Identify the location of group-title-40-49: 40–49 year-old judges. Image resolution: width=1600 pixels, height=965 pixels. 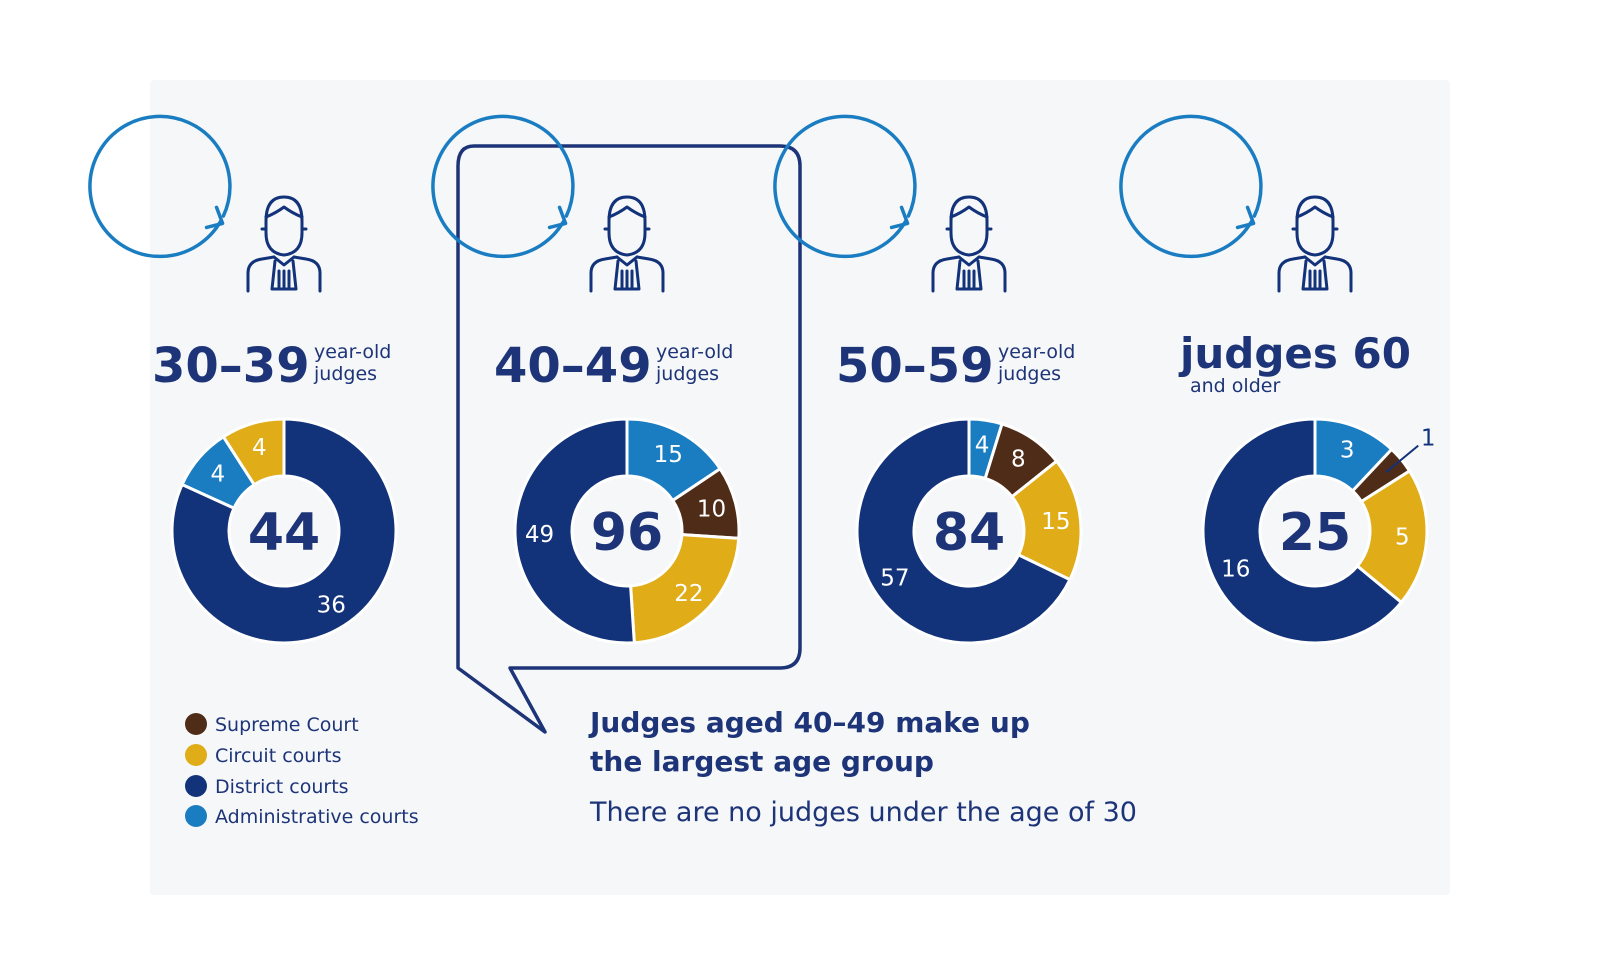
(613, 366).